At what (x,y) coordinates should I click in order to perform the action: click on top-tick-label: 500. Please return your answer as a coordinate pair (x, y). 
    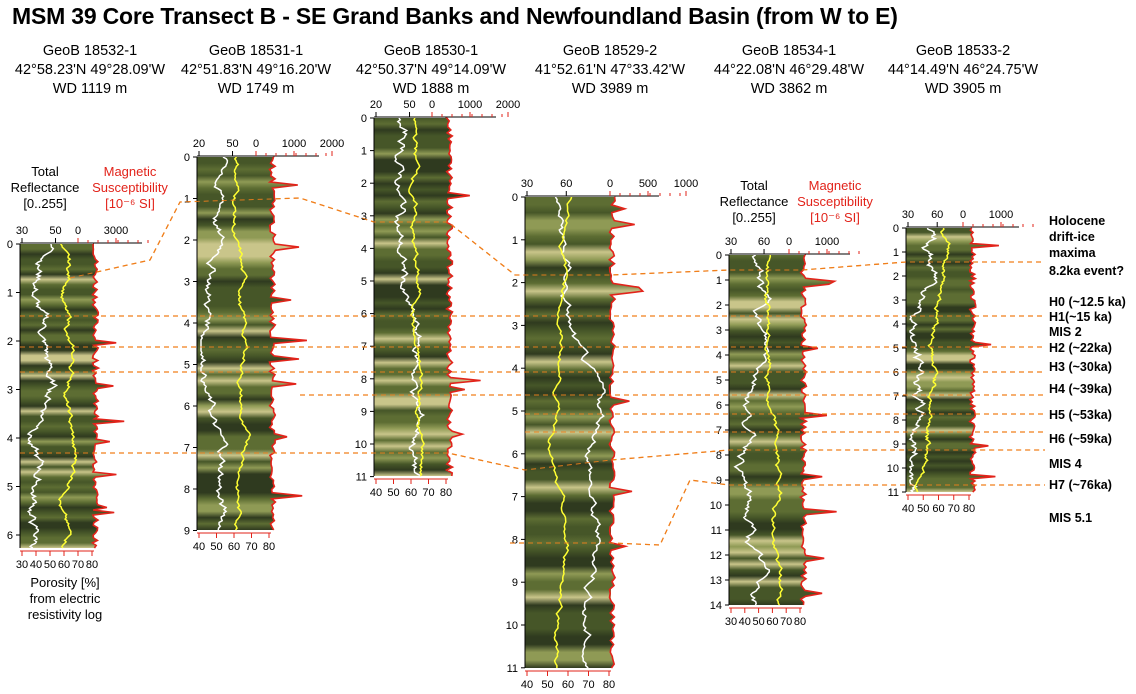
    Looking at the image, I should click on (648, 184).